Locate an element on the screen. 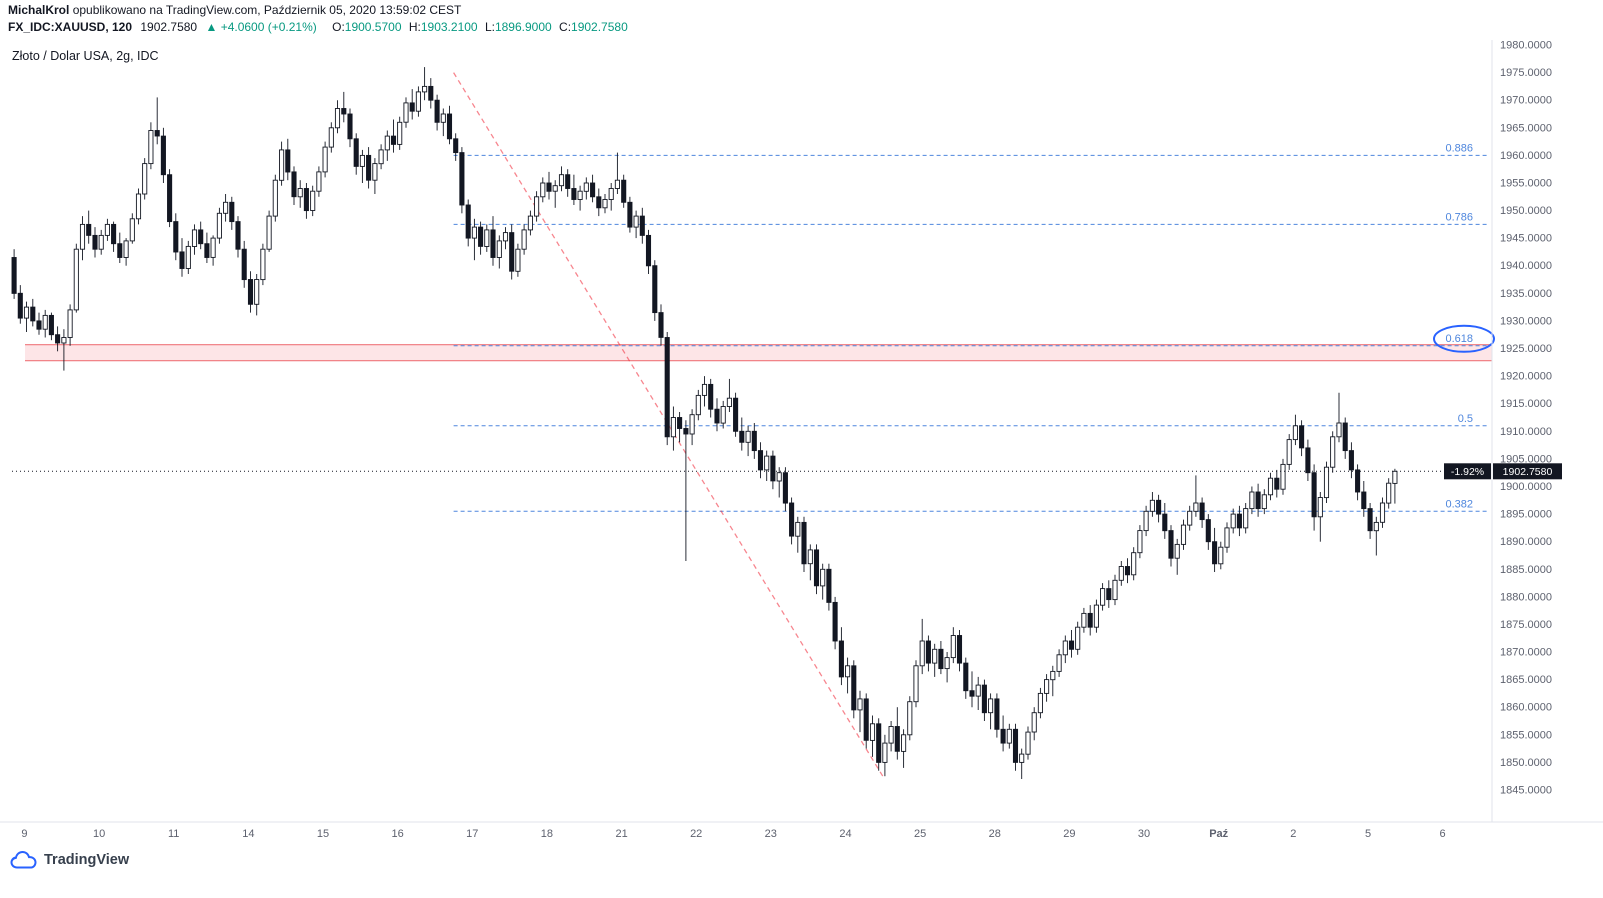  svg-text: 1905.0000 is located at coordinates (1526, 459).